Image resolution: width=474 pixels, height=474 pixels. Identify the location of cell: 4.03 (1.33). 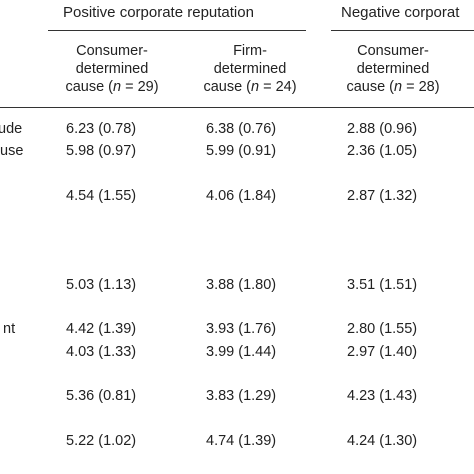
(101, 352).